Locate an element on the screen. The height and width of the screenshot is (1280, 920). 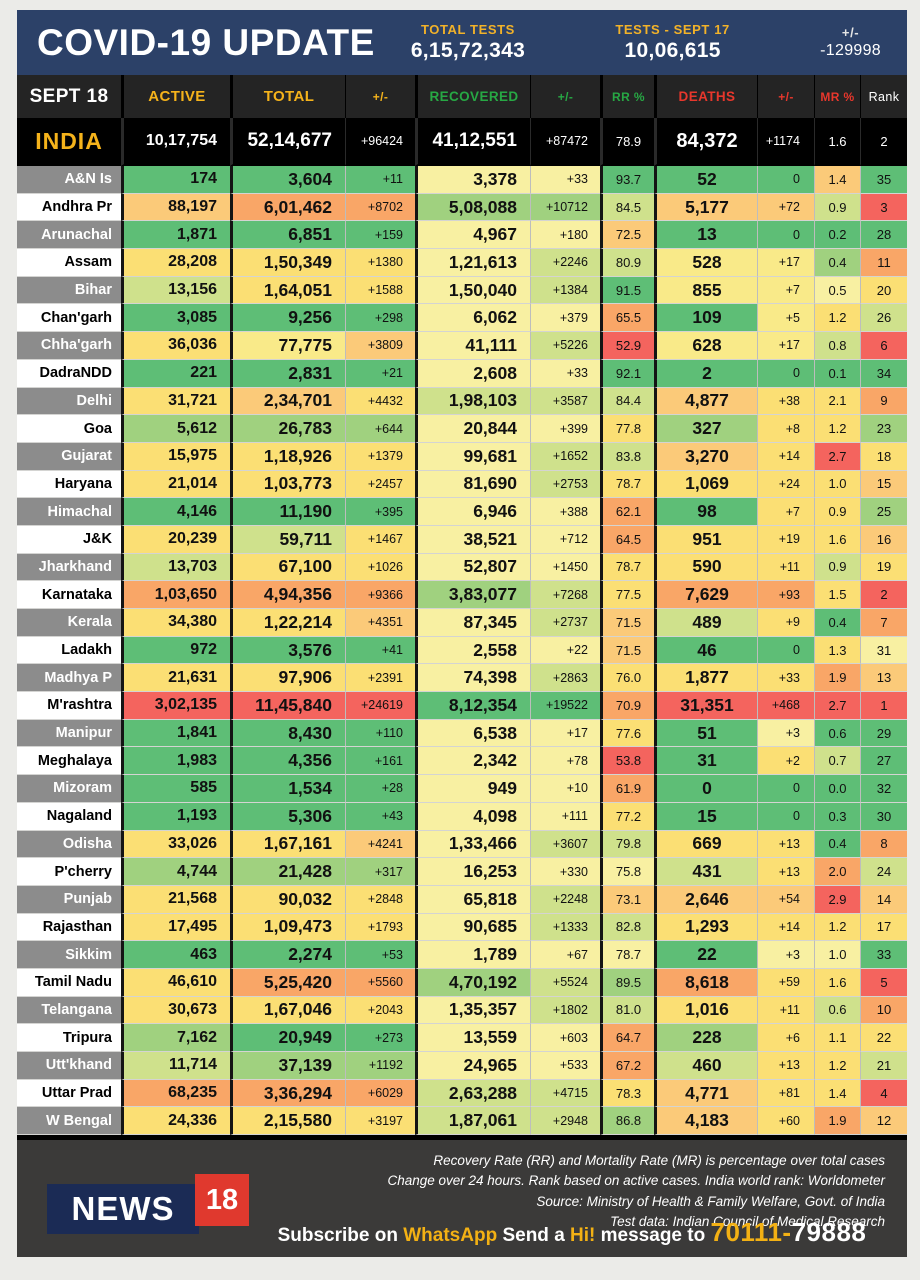
total-change-cell-cell: 2,274 is located at coordinates (287, 955).